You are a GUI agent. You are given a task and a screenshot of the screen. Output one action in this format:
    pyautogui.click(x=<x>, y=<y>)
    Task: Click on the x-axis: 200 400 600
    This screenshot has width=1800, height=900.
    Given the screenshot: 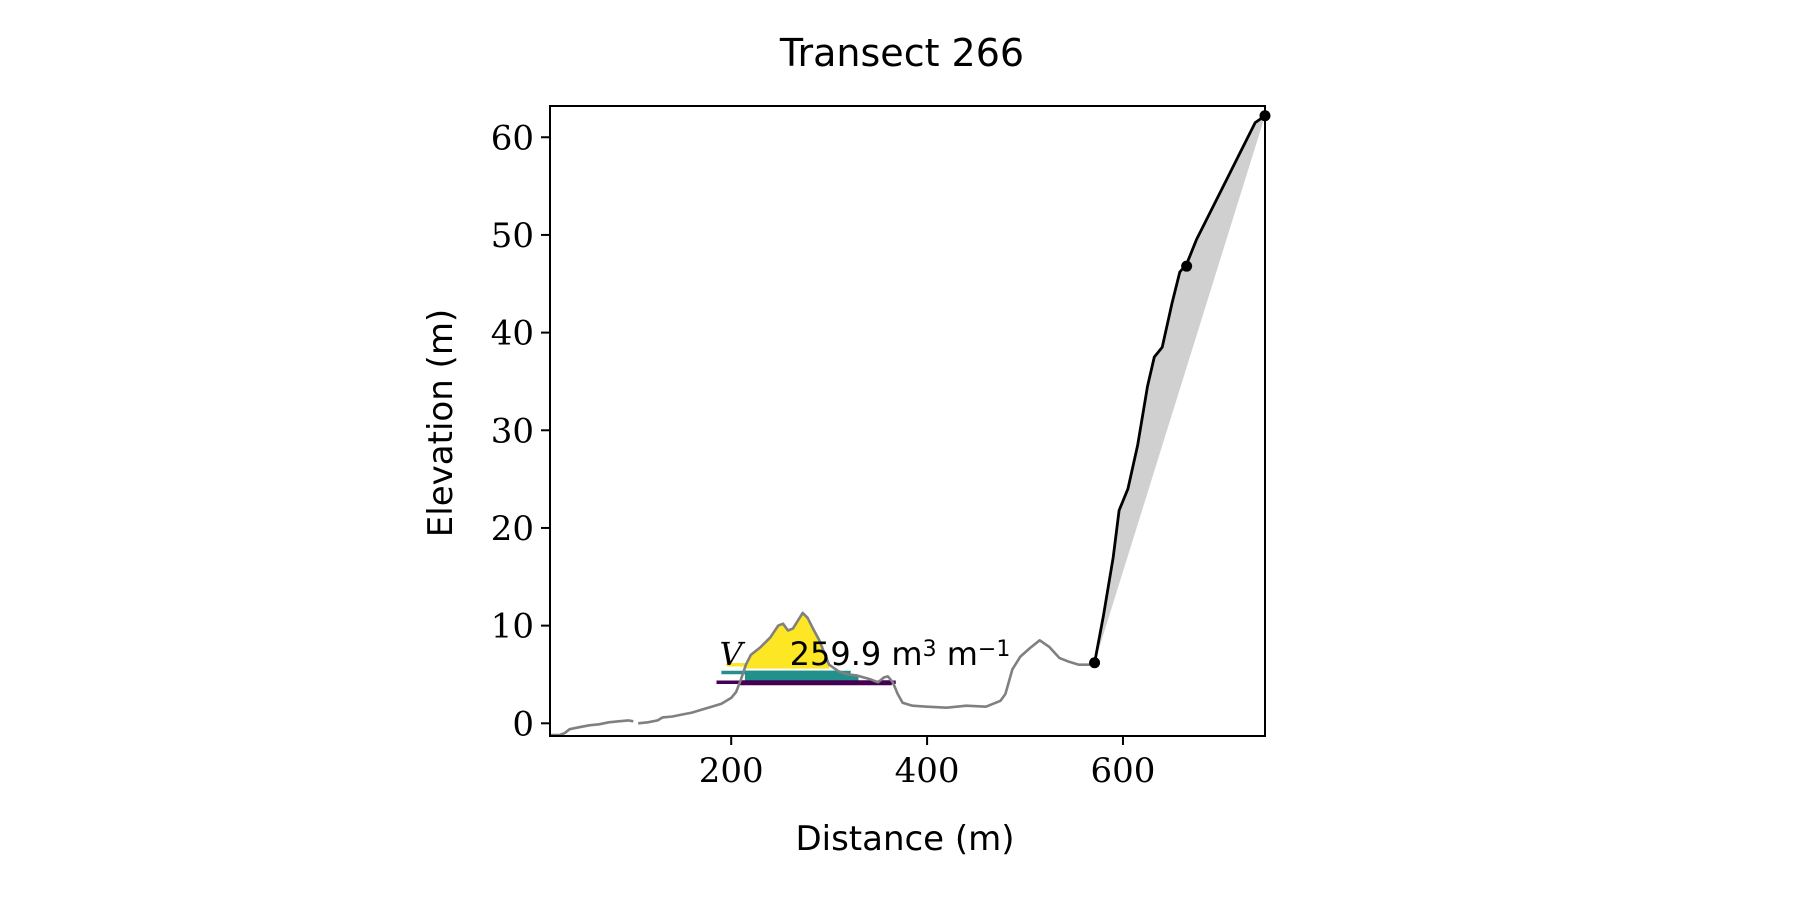 What is the action you would take?
    pyautogui.click(x=927, y=763)
    